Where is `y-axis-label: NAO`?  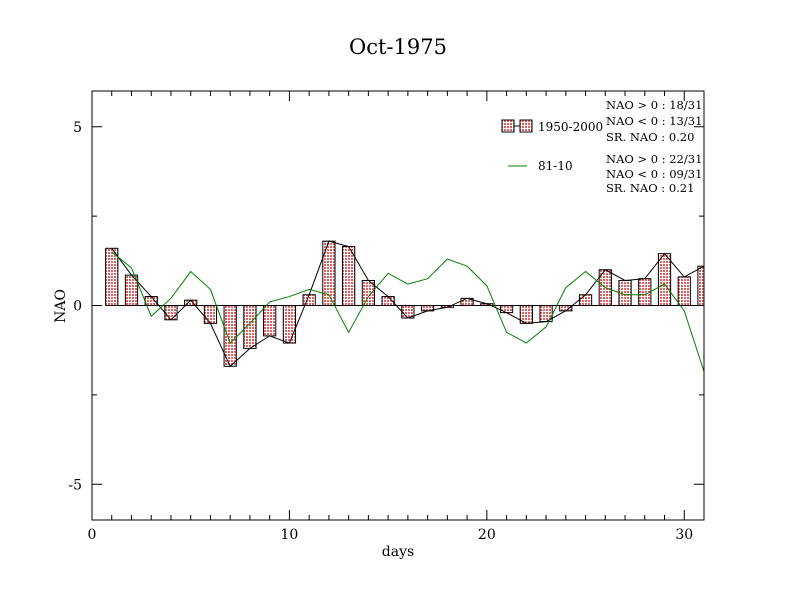
y-axis-label: NAO is located at coordinates (61, 306).